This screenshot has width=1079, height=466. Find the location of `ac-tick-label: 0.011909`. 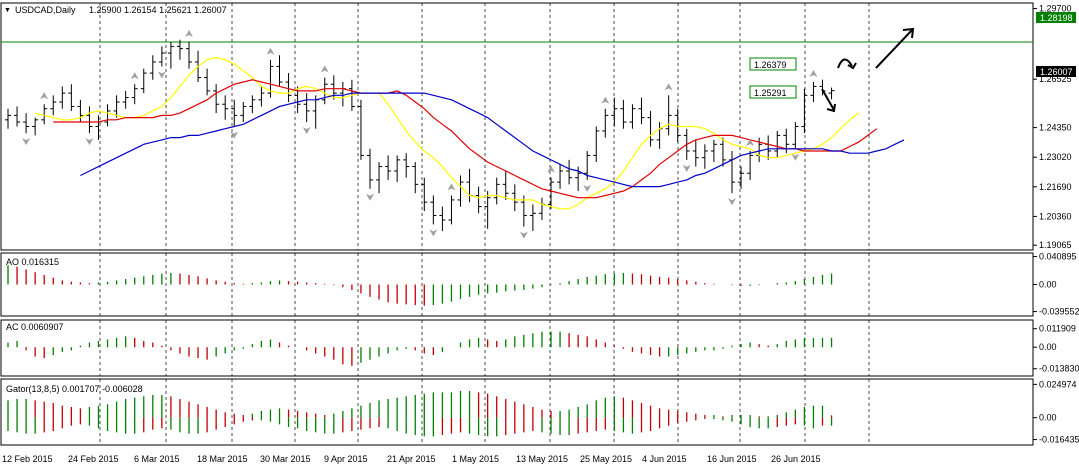

ac-tick-label: 0.011909 is located at coordinates (1057, 329).